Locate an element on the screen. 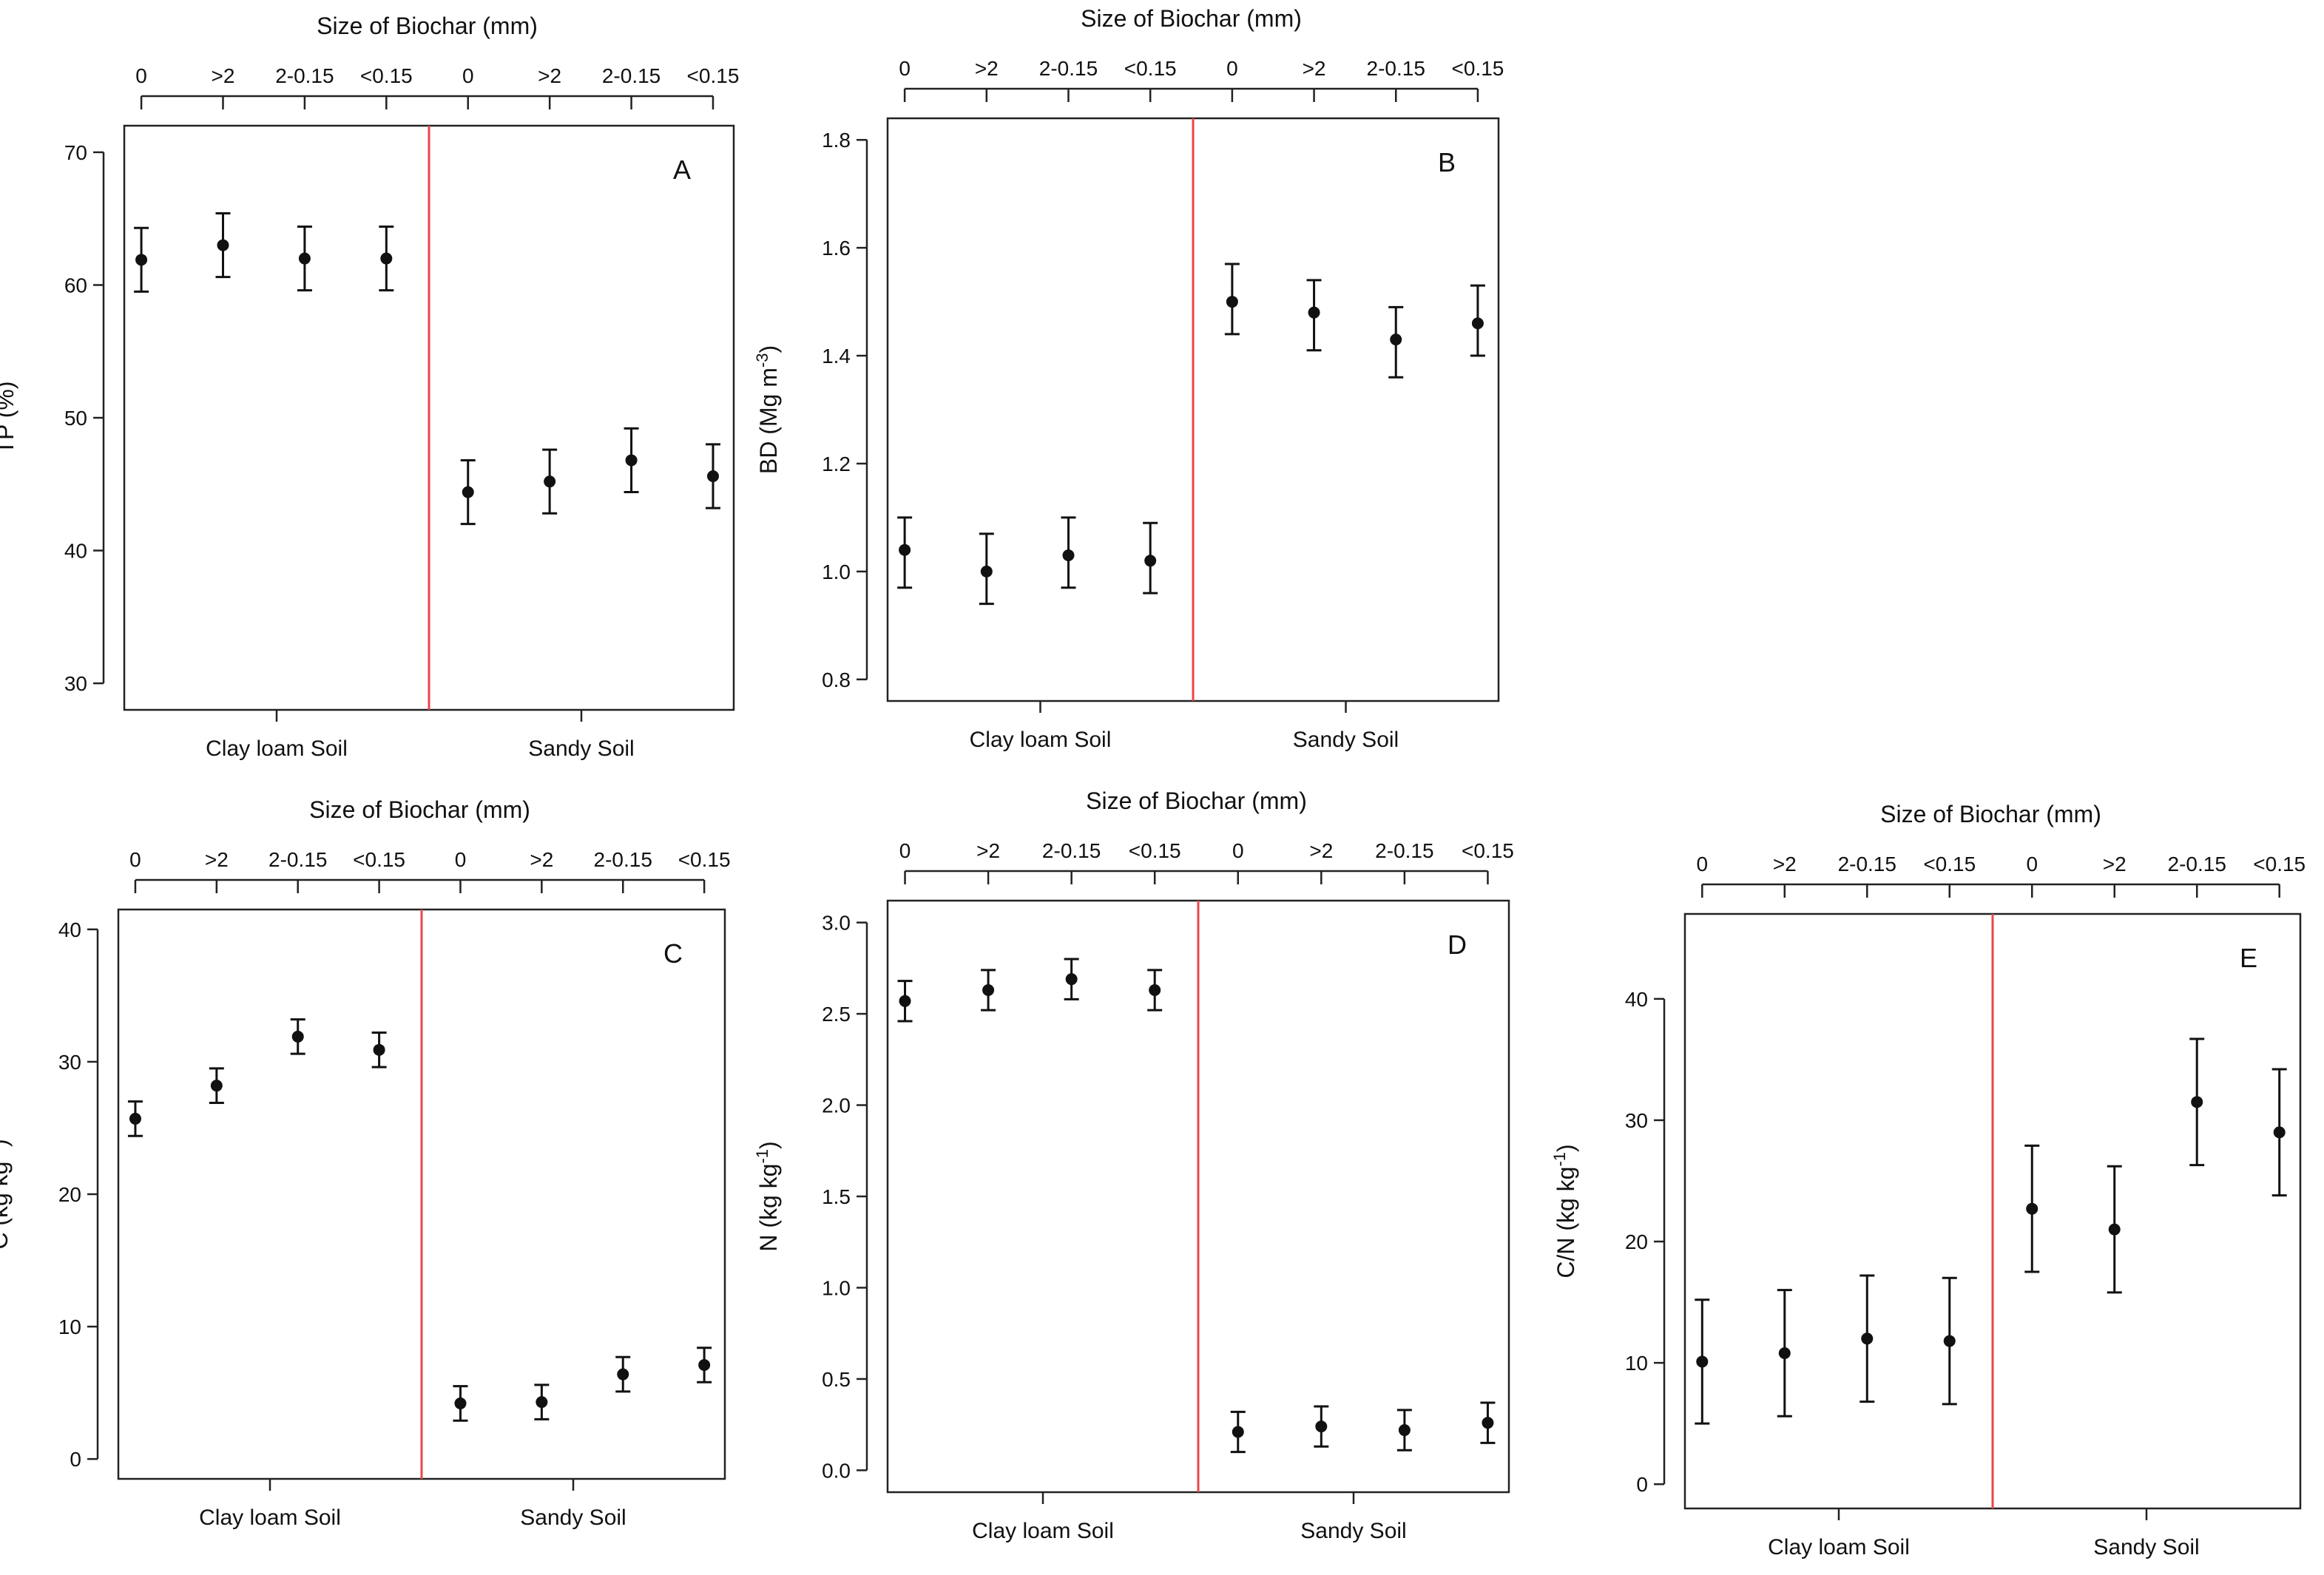 The height and width of the screenshot is (1575, 2324). y-tick-label: 2.0 is located at coordinates (837, 1105).